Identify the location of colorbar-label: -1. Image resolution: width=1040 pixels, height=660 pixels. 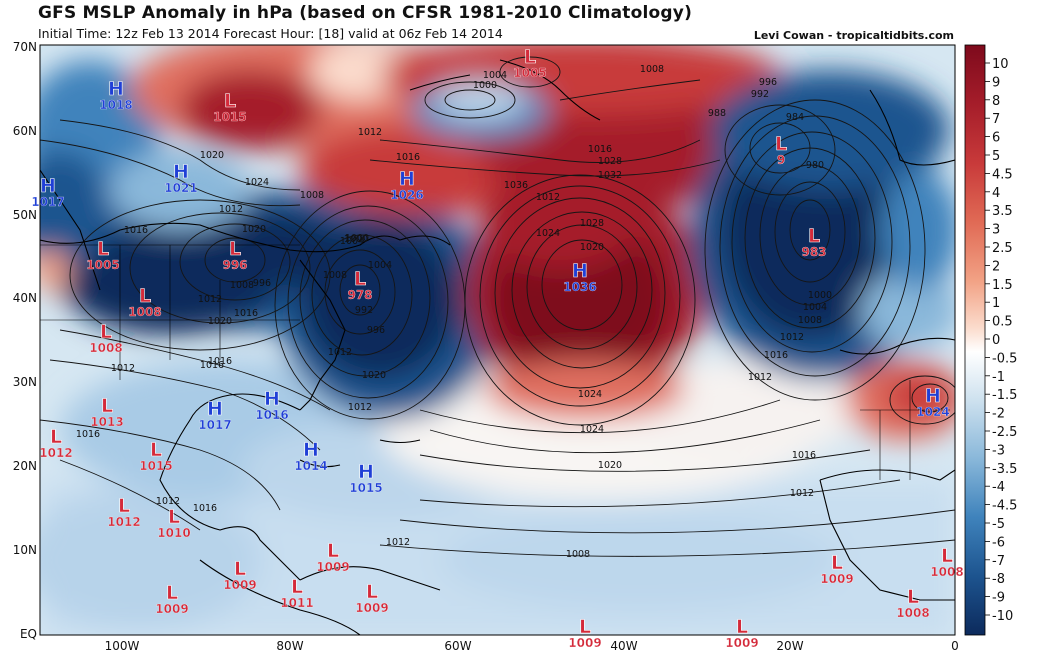
(998, 377).